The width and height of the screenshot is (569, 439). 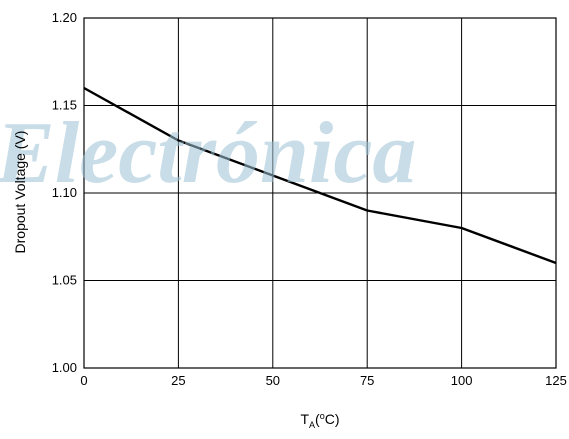 What do you see at coordinates (64, 105) in the screenshot?
I see `y-tick-label: 1.15` at bounding box center [64, 105].